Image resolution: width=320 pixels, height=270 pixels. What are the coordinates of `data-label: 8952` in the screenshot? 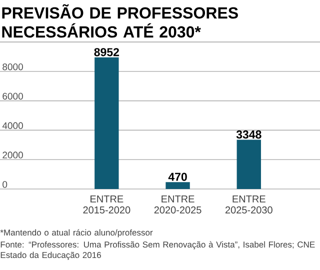 It's located at (106, 52).